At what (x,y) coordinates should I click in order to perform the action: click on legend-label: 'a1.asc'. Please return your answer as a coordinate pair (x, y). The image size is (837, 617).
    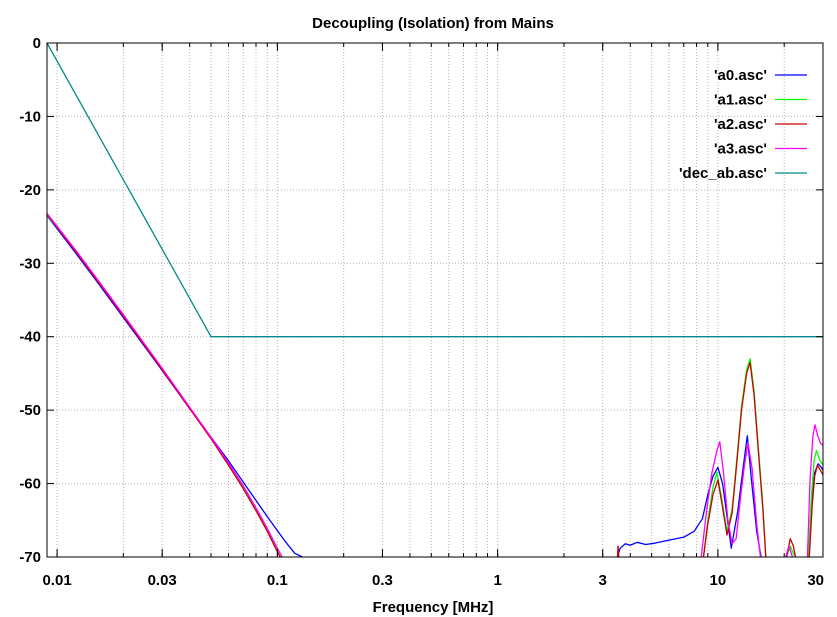
    Looking at the image, I should click on (740, 100).